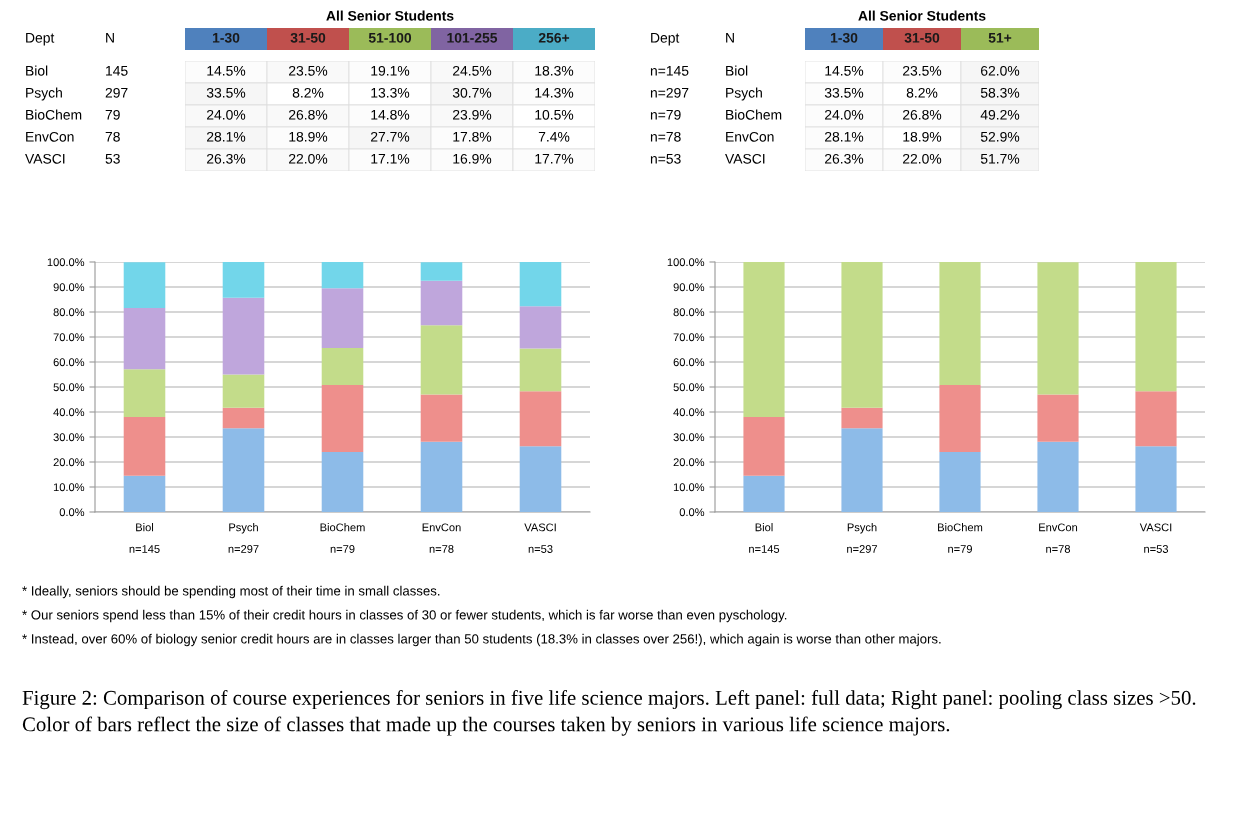  I want to click on x-tick-label: 256+, so click(554, 37).